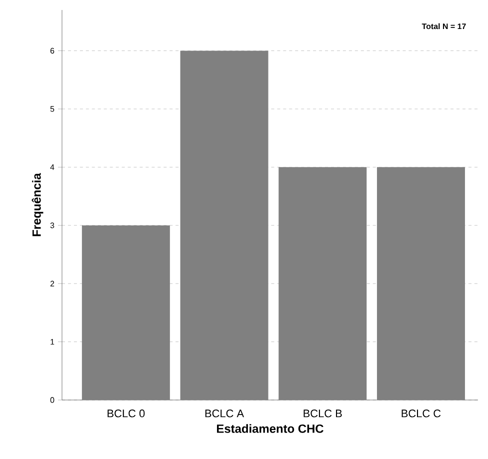 Image resolution: width=488 pixels, height=459 pixels. I want to click on y-axis-title: Frequência, so click(38, 204).